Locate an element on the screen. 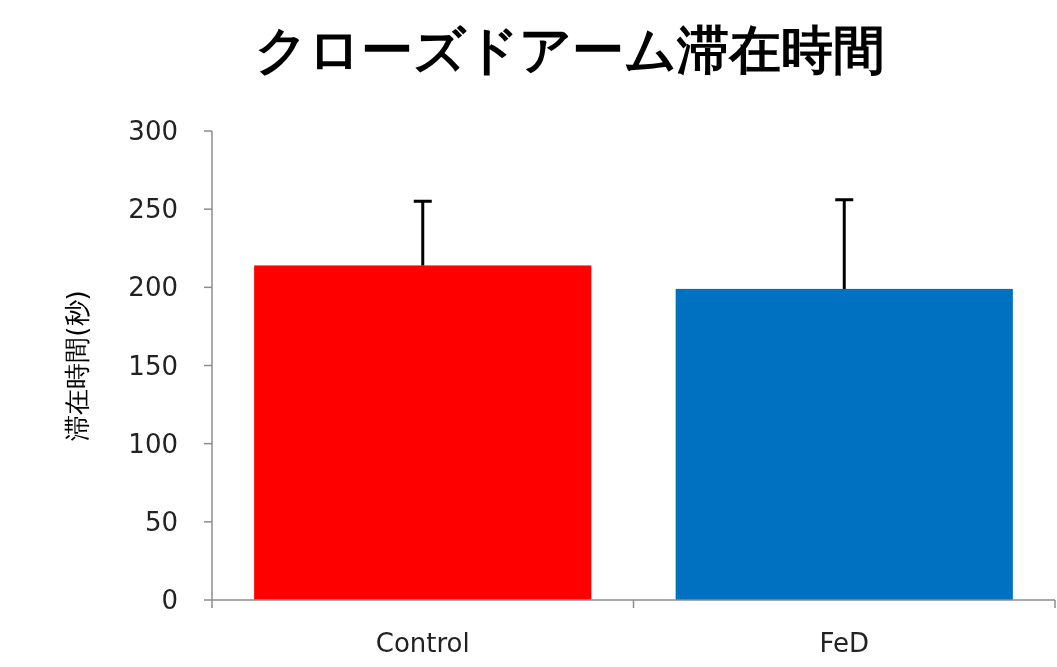 Image resolution: width=1057 pixels, height=667 pixels. y-tick-label: 250 is located at coordinates (153, 209).